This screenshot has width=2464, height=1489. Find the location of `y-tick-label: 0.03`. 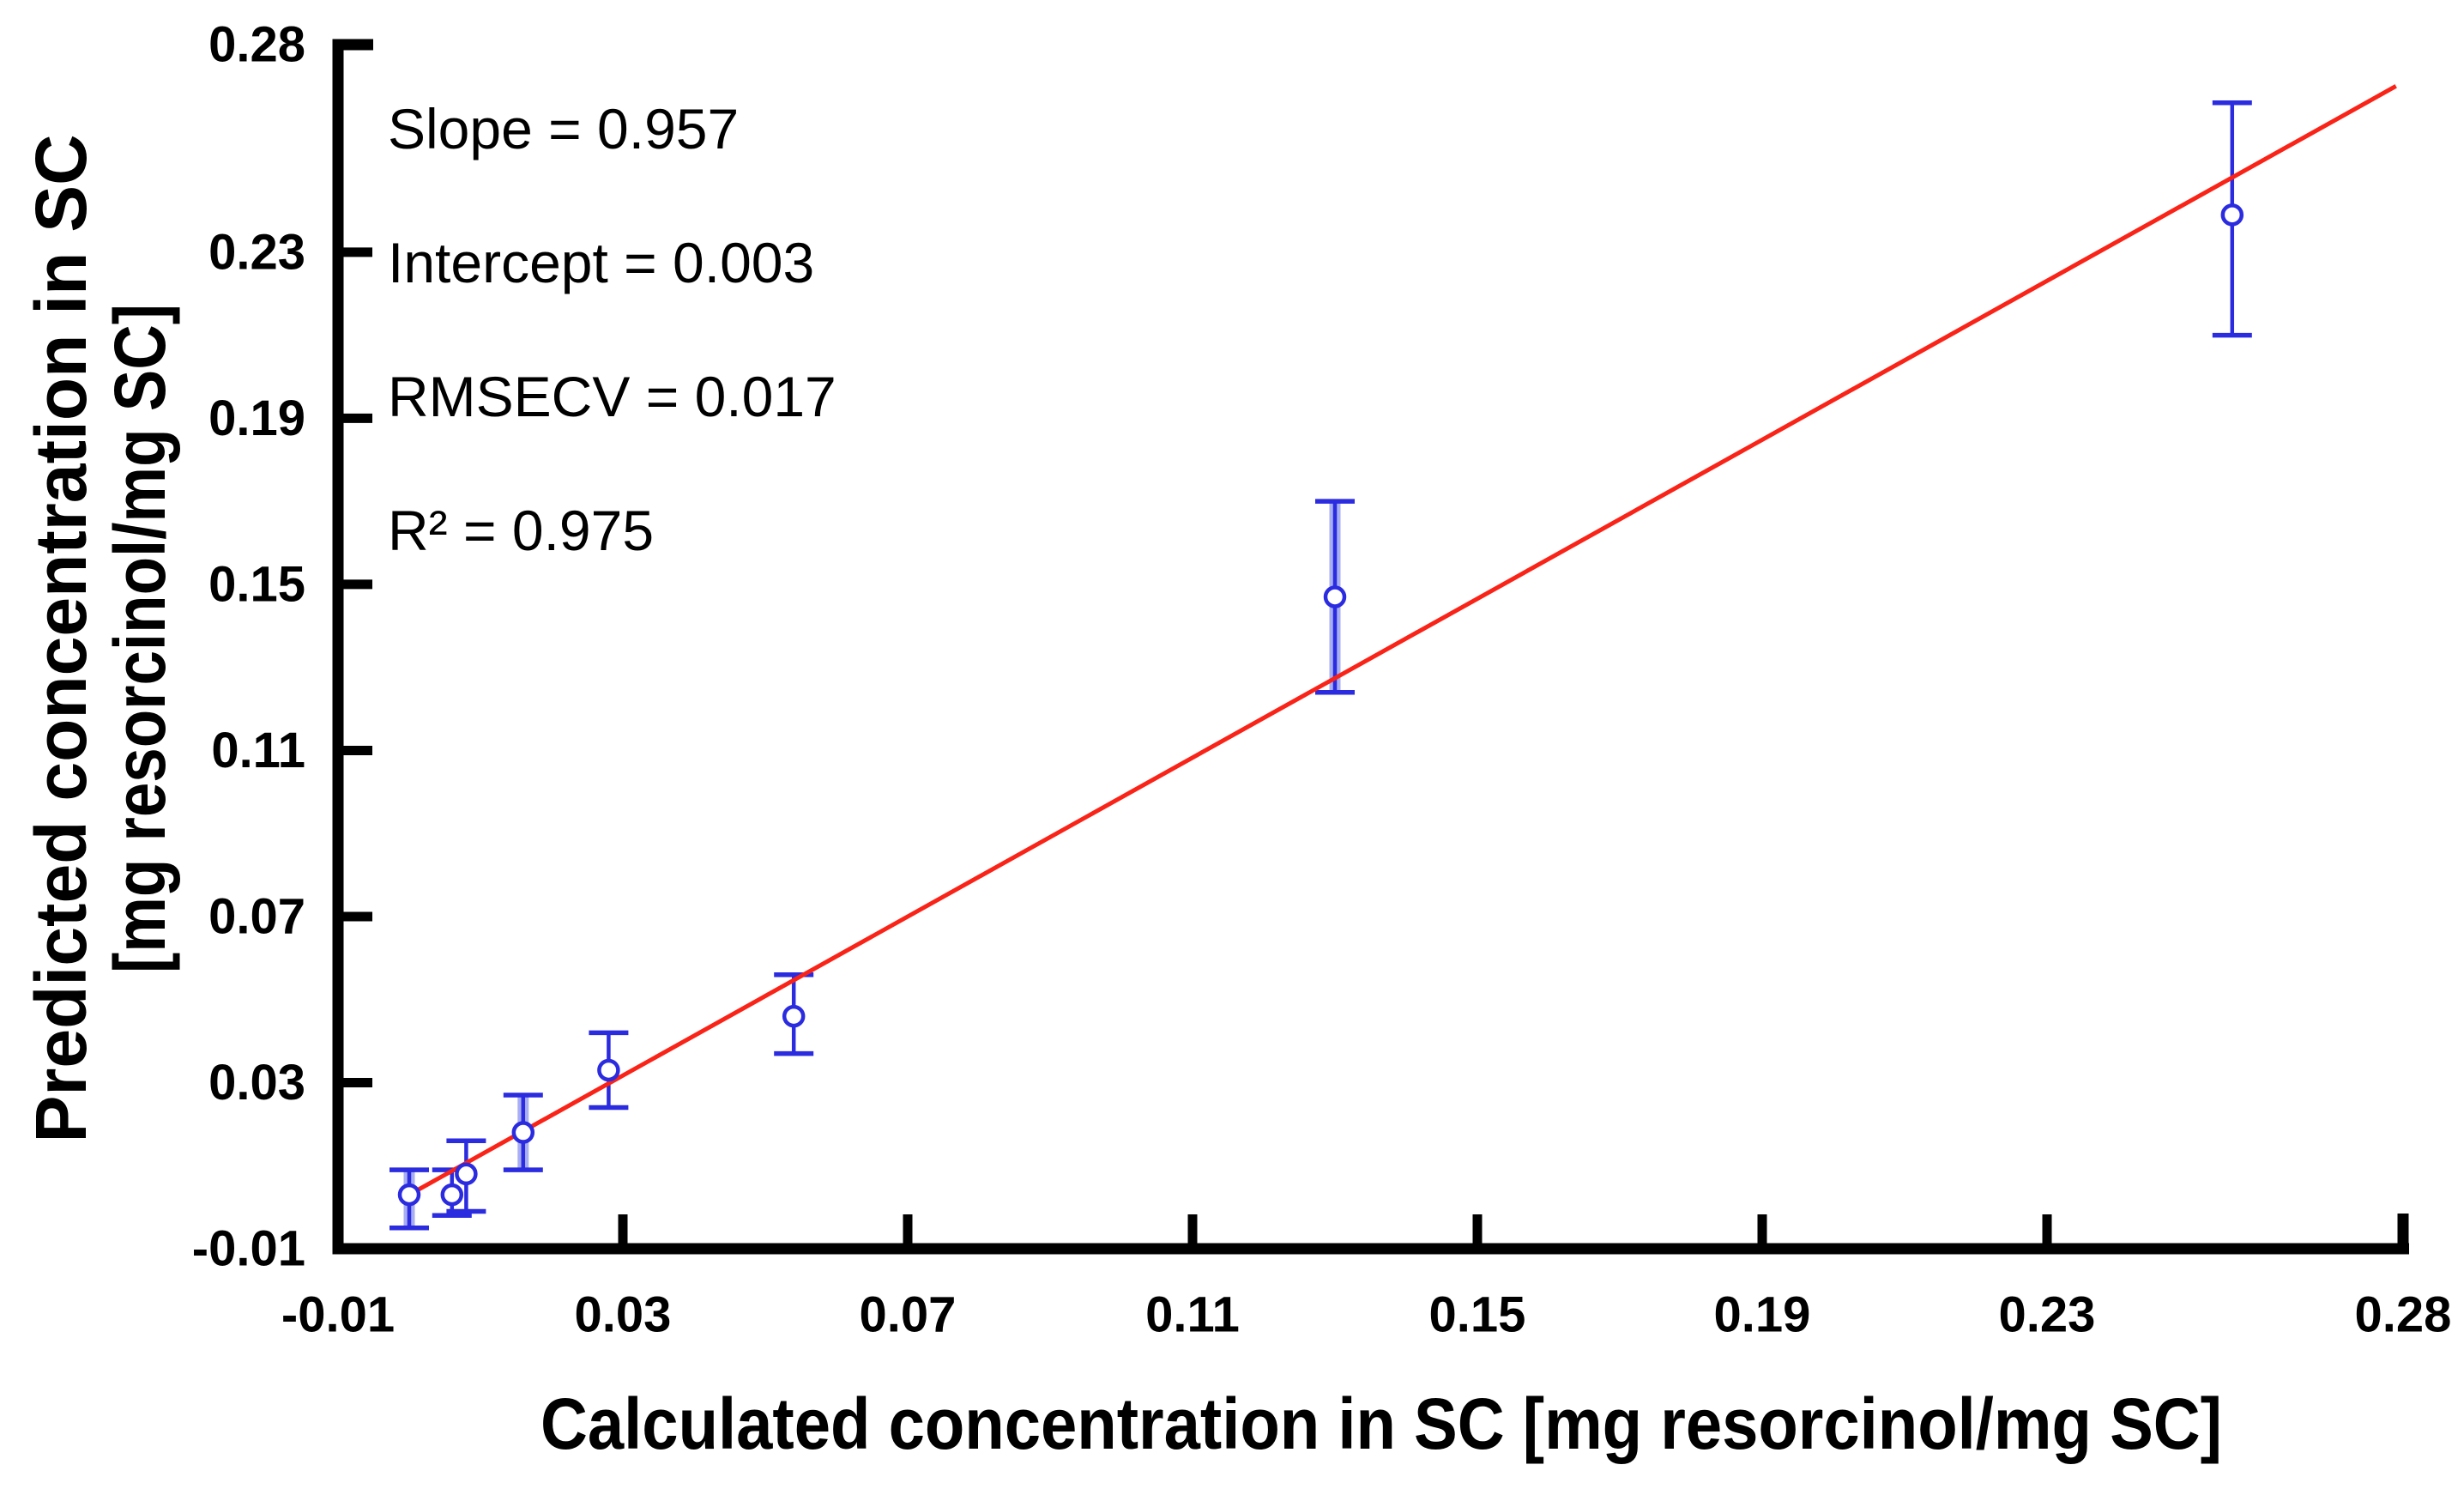

y-tick-label: 0.03 is located at coordinates (256, 1083).